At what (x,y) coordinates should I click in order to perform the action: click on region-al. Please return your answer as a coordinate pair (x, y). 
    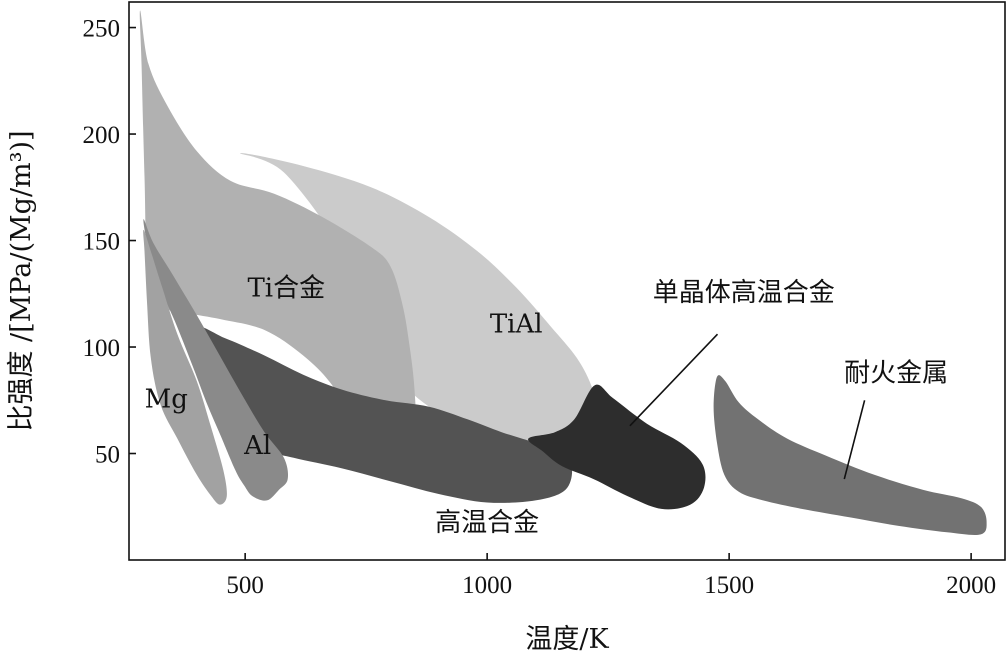
    Looking at the image, I should click on (216, 360).